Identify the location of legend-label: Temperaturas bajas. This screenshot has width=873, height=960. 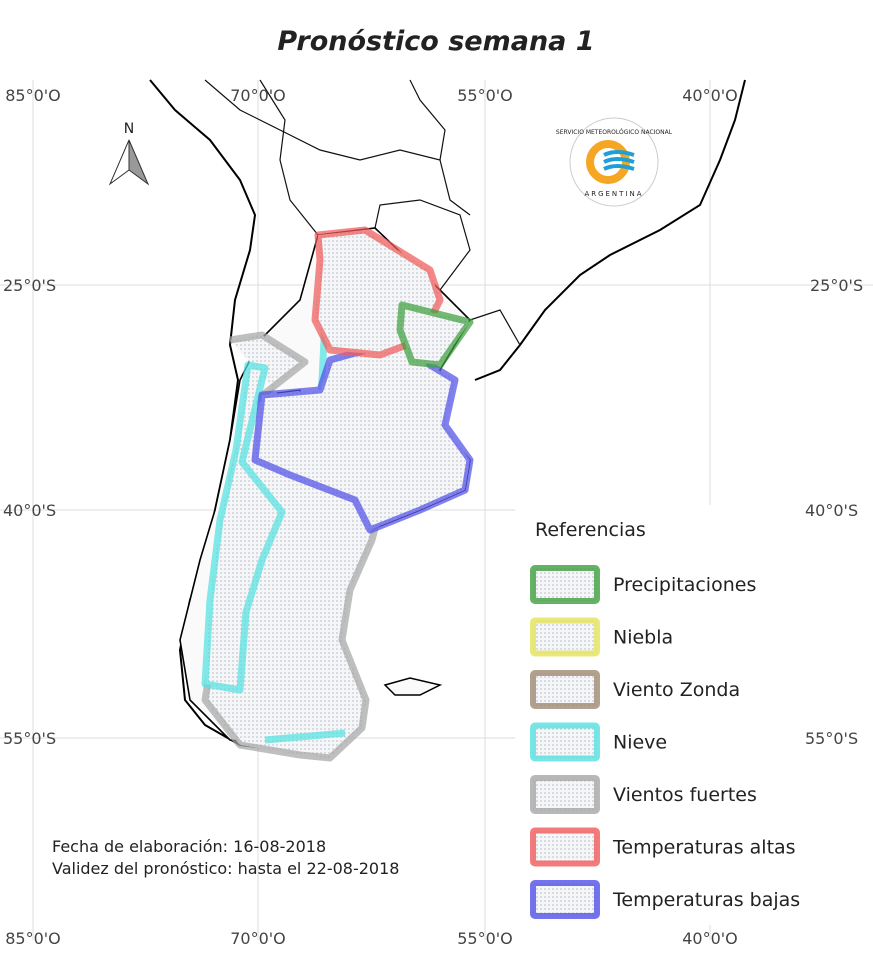
(706, 900).